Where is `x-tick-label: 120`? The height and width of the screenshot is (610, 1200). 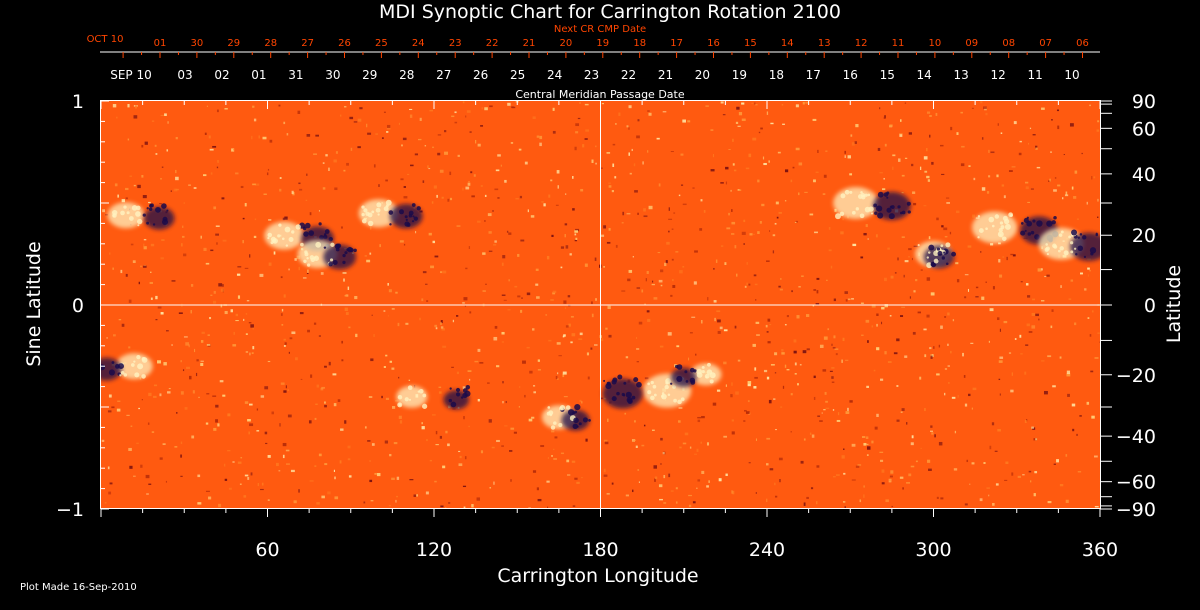
x-tick-label: 120 is located at coordinates (434, 550).